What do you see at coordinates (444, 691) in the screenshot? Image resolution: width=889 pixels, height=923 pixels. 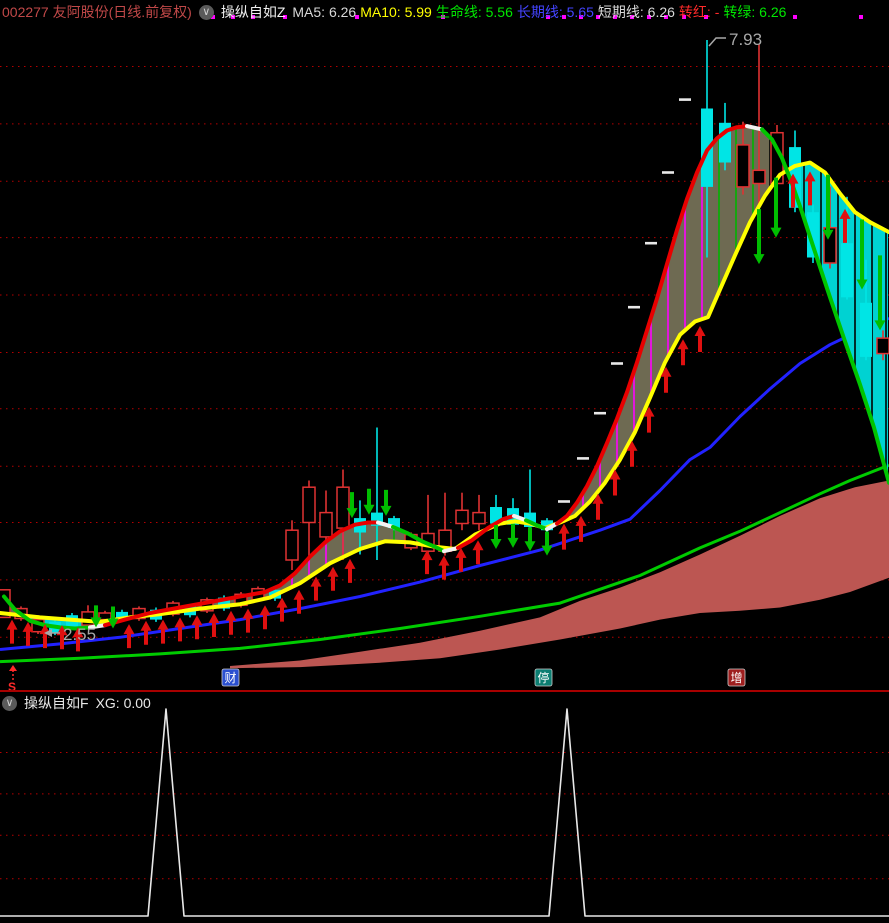 I see `panel-separator` at bounding box center [444, 691].